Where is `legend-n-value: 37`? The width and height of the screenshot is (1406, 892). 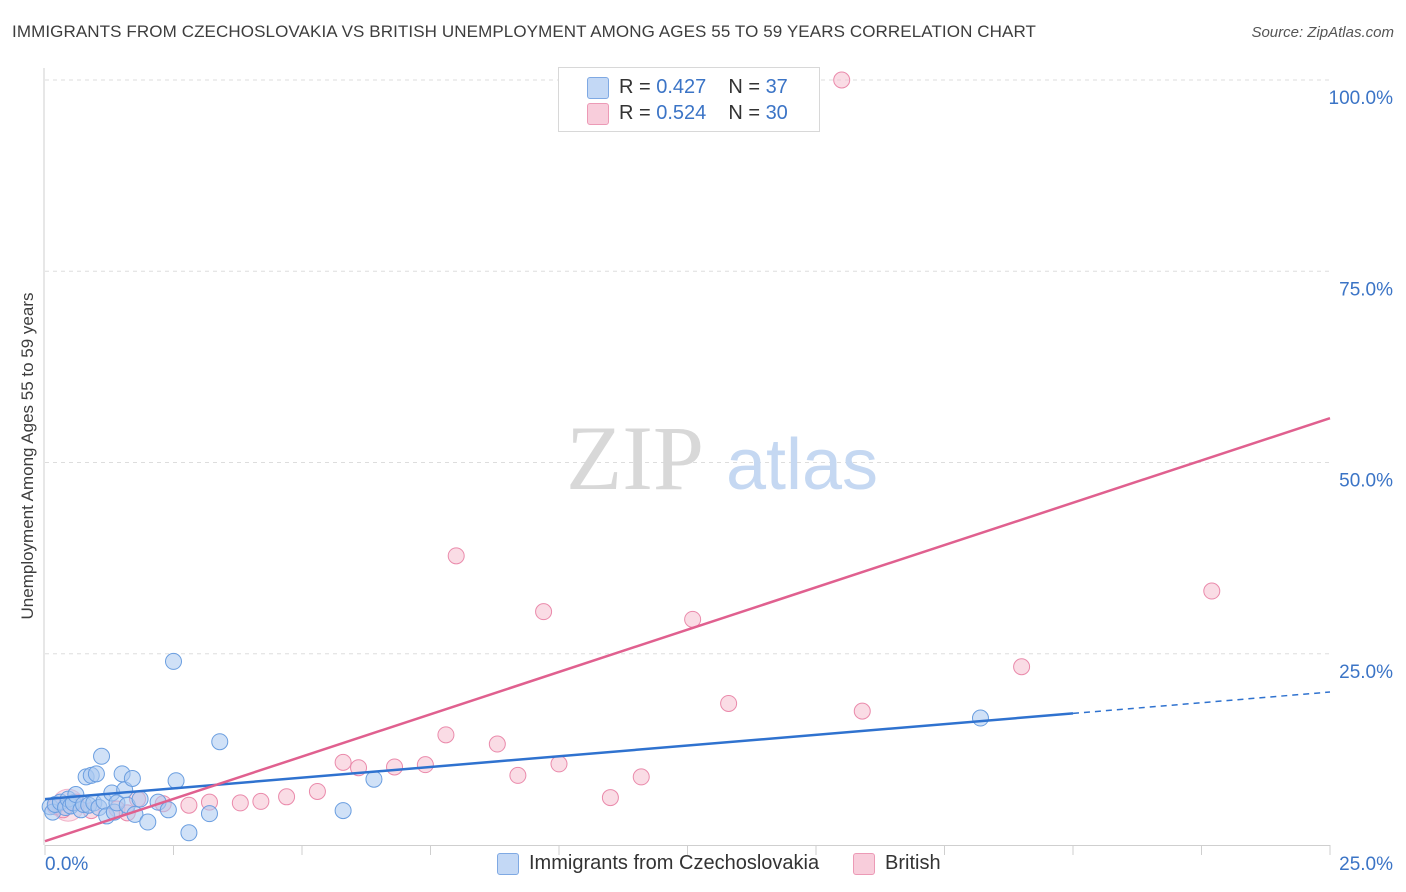 legend-n-value: 37 is located at coordinates (776, 87).